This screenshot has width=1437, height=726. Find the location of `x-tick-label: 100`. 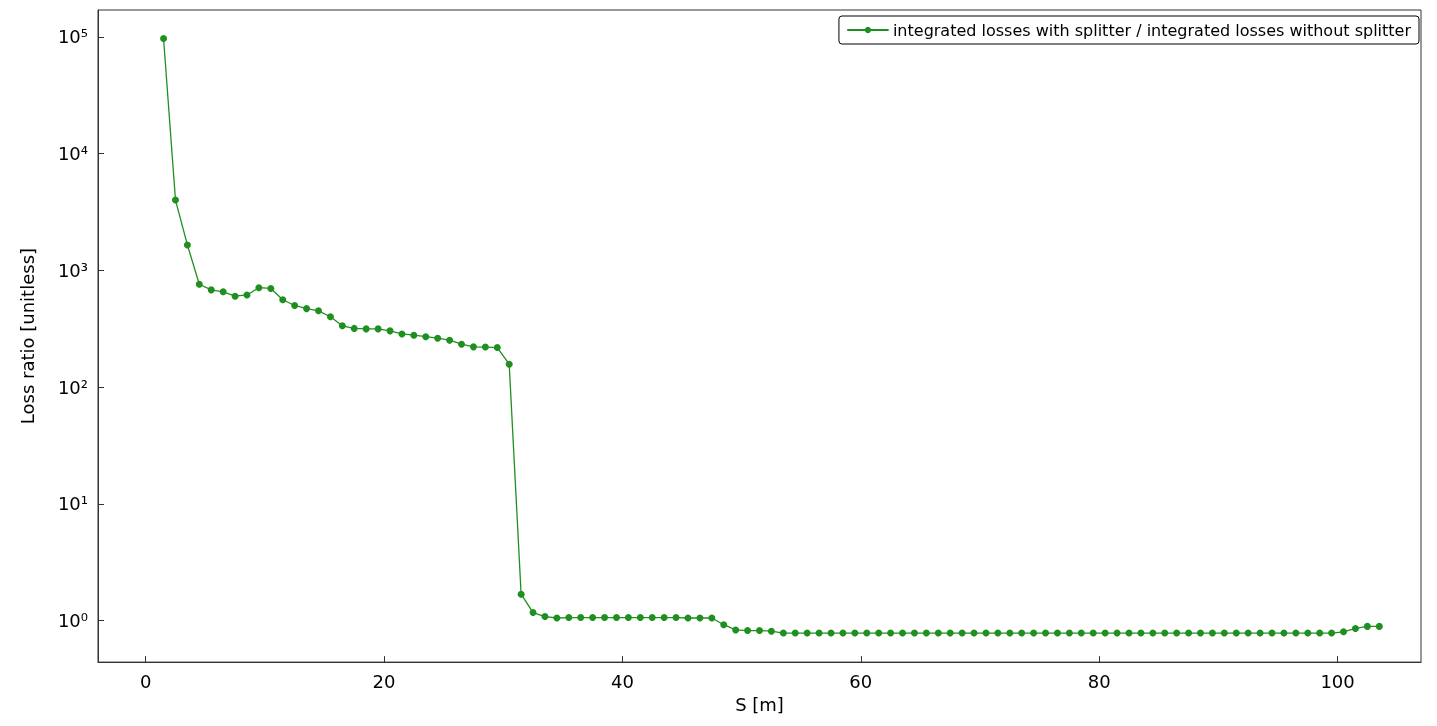

x-tick-label: 100 is located at coordinates (1337, 681).